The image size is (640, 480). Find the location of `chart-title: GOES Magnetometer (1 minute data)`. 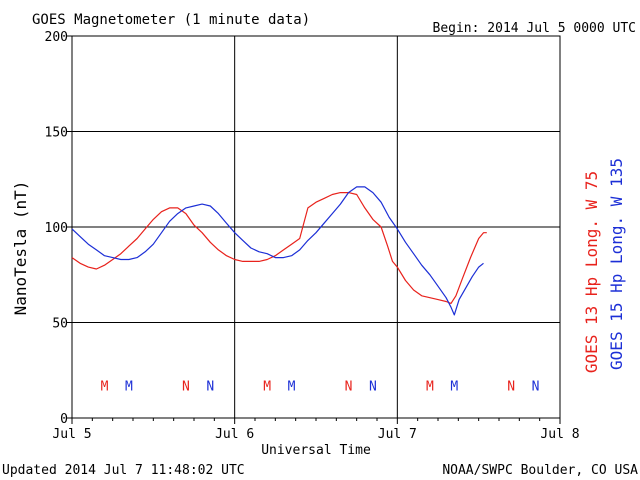

chart-title: GOES Magnetometer (1 minute data) is located at coordinates (171, 20).